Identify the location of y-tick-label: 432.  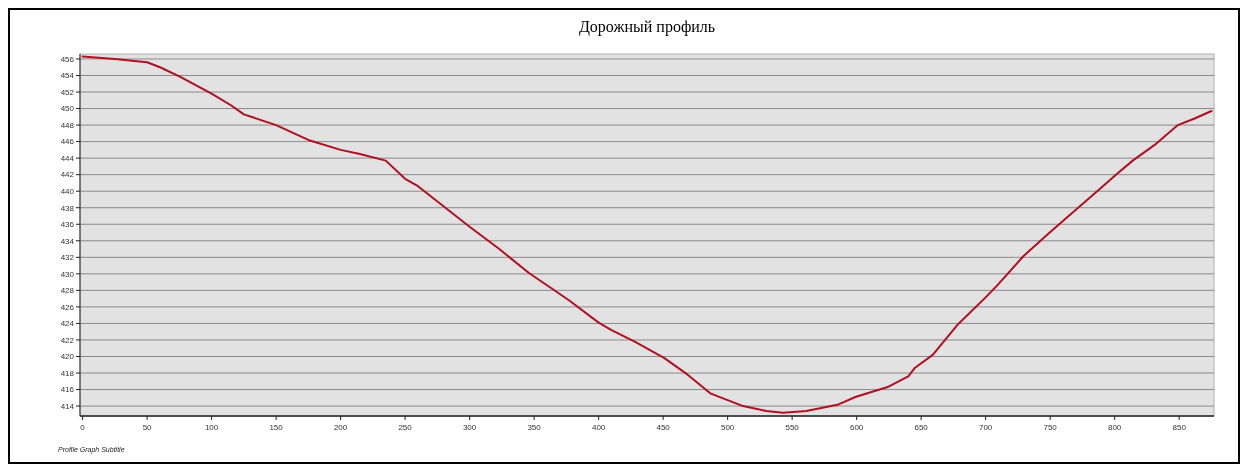
(67, 258).